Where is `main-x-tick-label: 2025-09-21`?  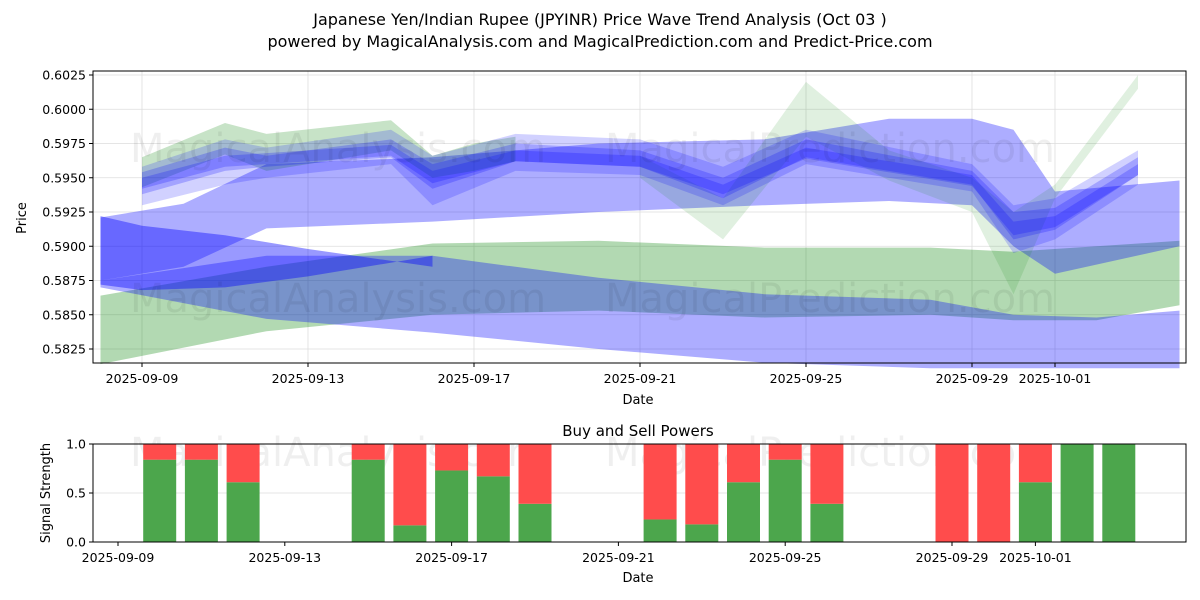 main-x-tick-label: 2025-09-21 is located at coordinates (640, 378).